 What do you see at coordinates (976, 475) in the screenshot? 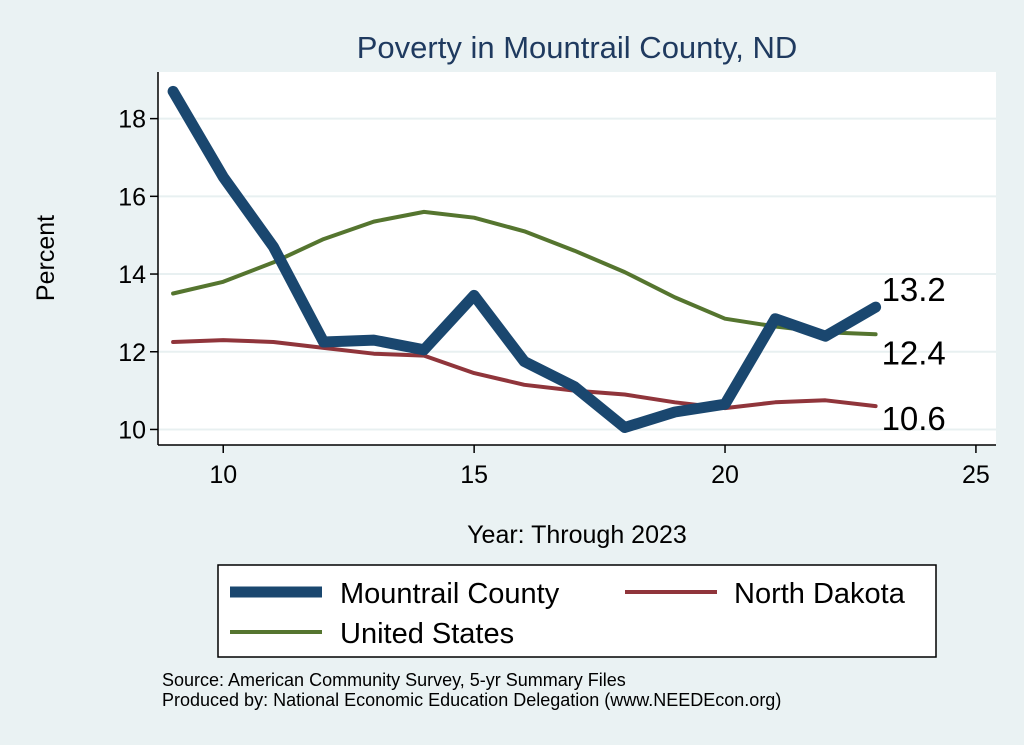
I see `xtick-label-25: 25` at bounding box center [976, 475].